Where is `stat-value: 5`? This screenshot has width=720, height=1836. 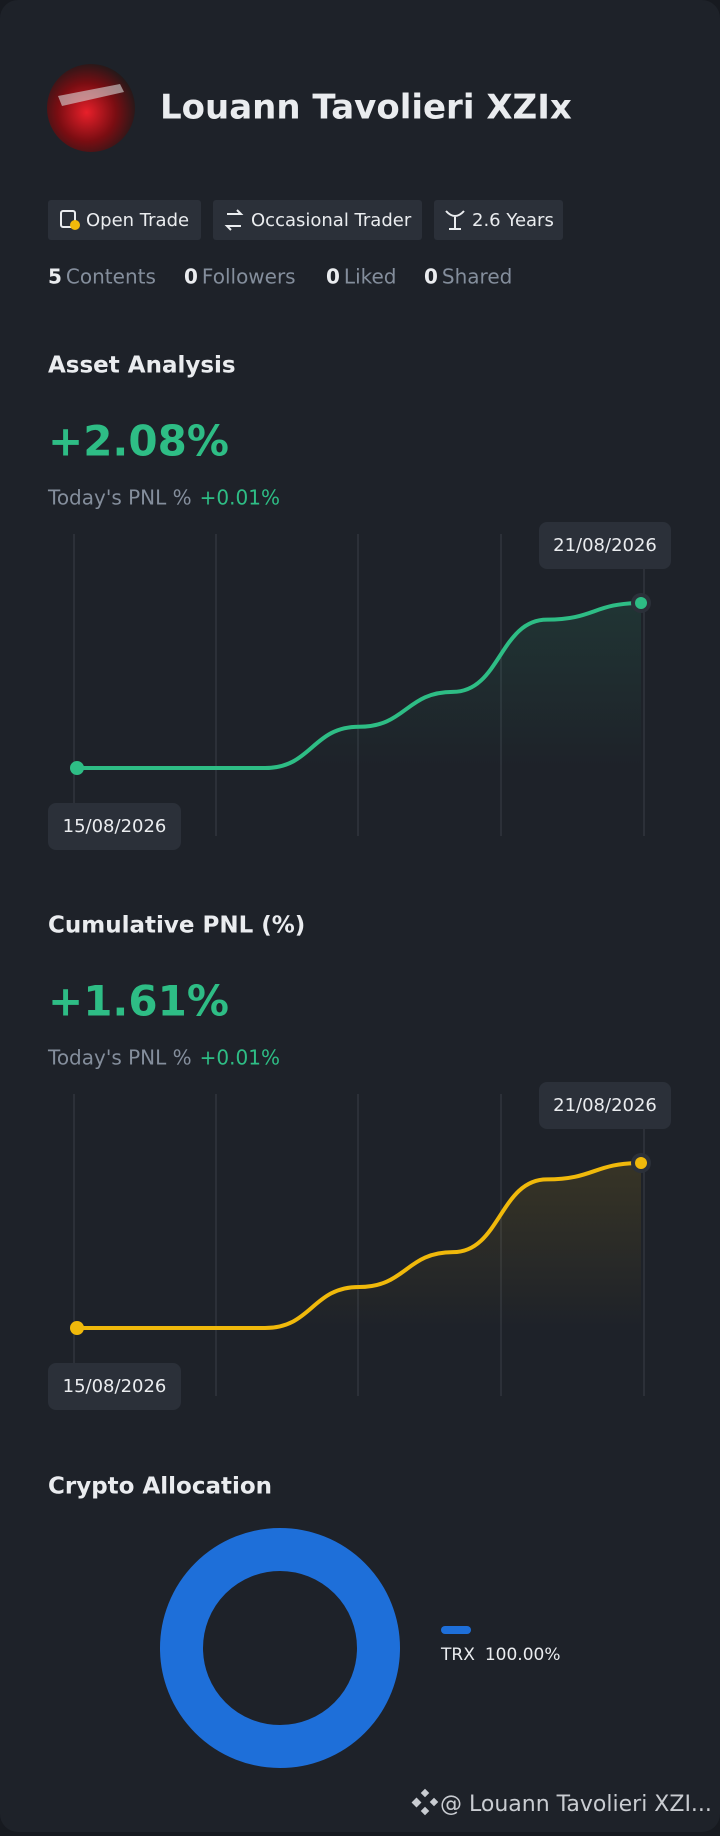 stat-value: 5 is located at coordinates (55, 277).